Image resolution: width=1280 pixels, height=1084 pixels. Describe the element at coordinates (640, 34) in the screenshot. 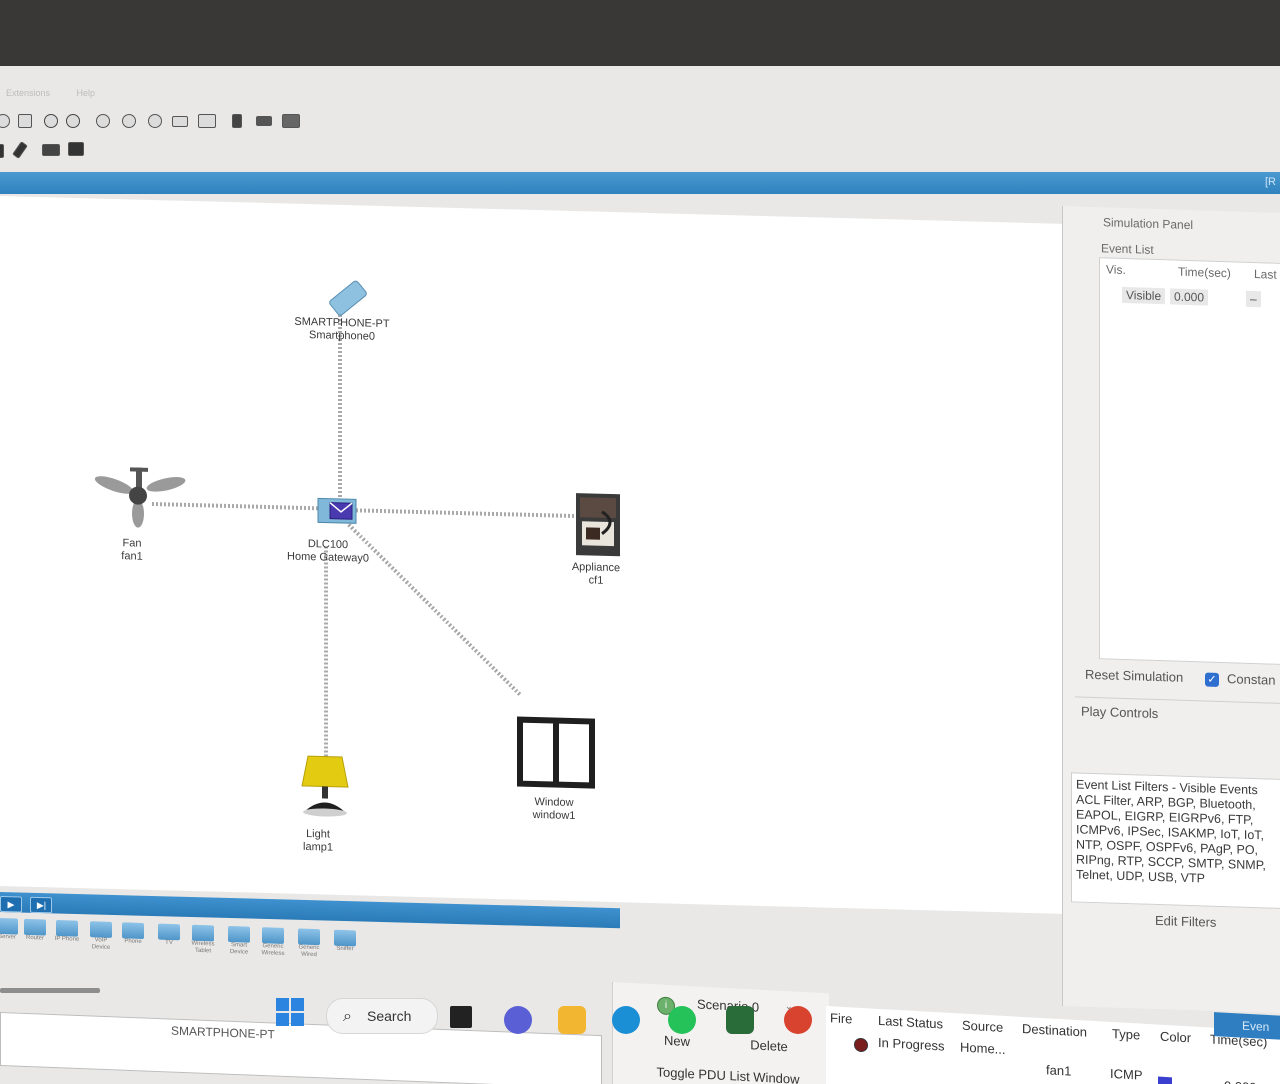

I see `monitor-bezel` at that location.